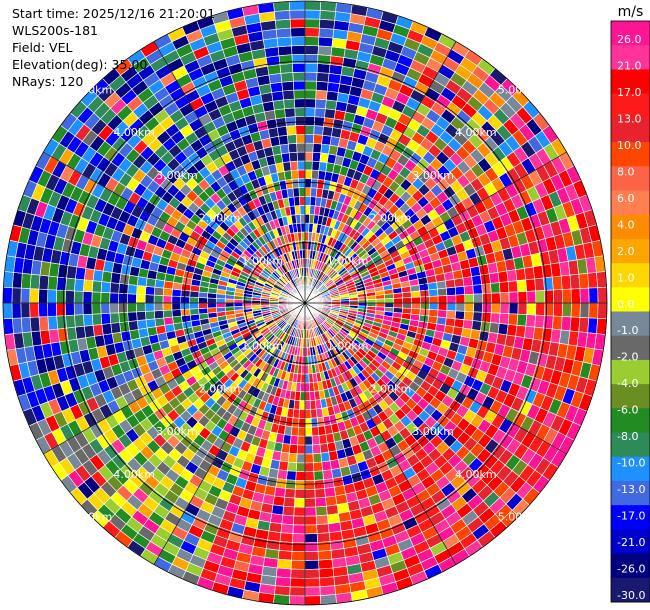  Describe the element at coordinates (229, 172) in the screenshot. I see `azimuth-spoke` at that location.